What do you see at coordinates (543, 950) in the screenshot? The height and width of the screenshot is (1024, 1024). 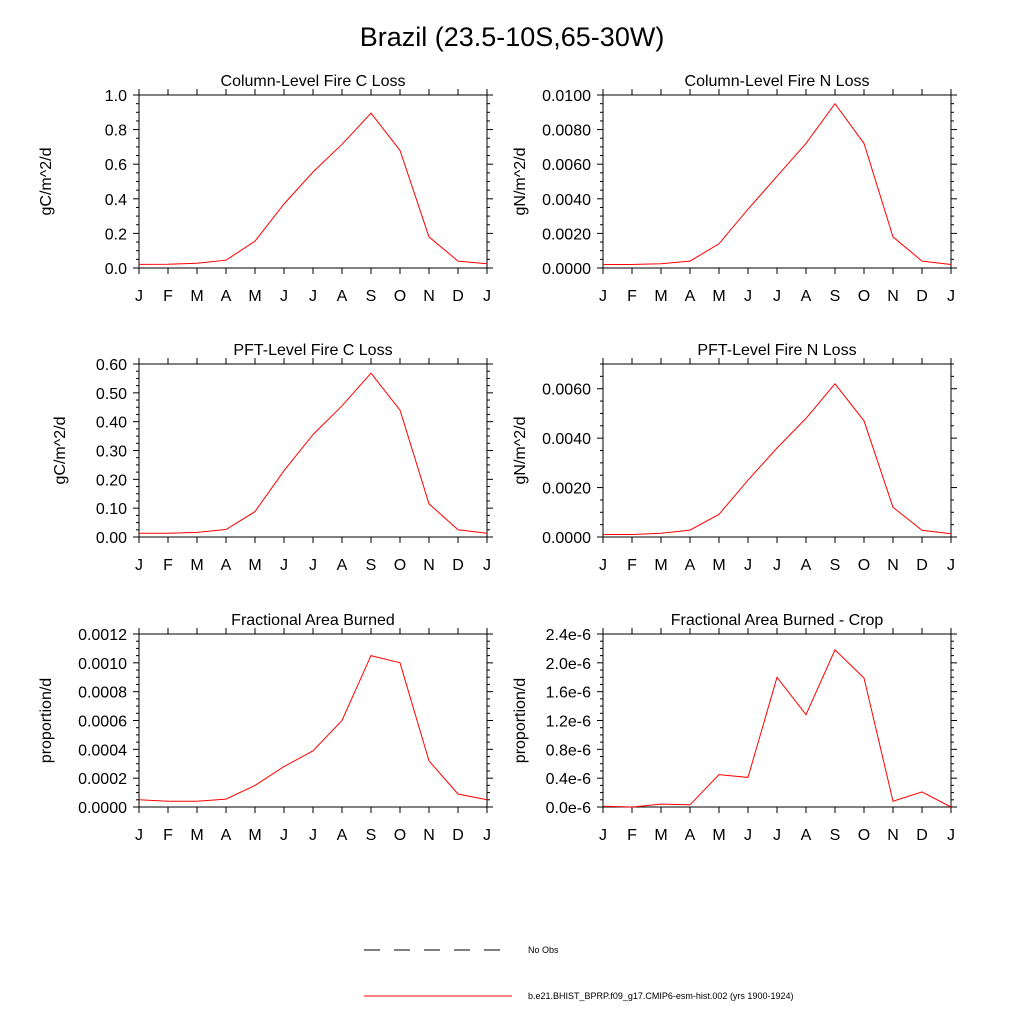 I see `legend-obs-label: No Obs` at bounding box center [543, 950].